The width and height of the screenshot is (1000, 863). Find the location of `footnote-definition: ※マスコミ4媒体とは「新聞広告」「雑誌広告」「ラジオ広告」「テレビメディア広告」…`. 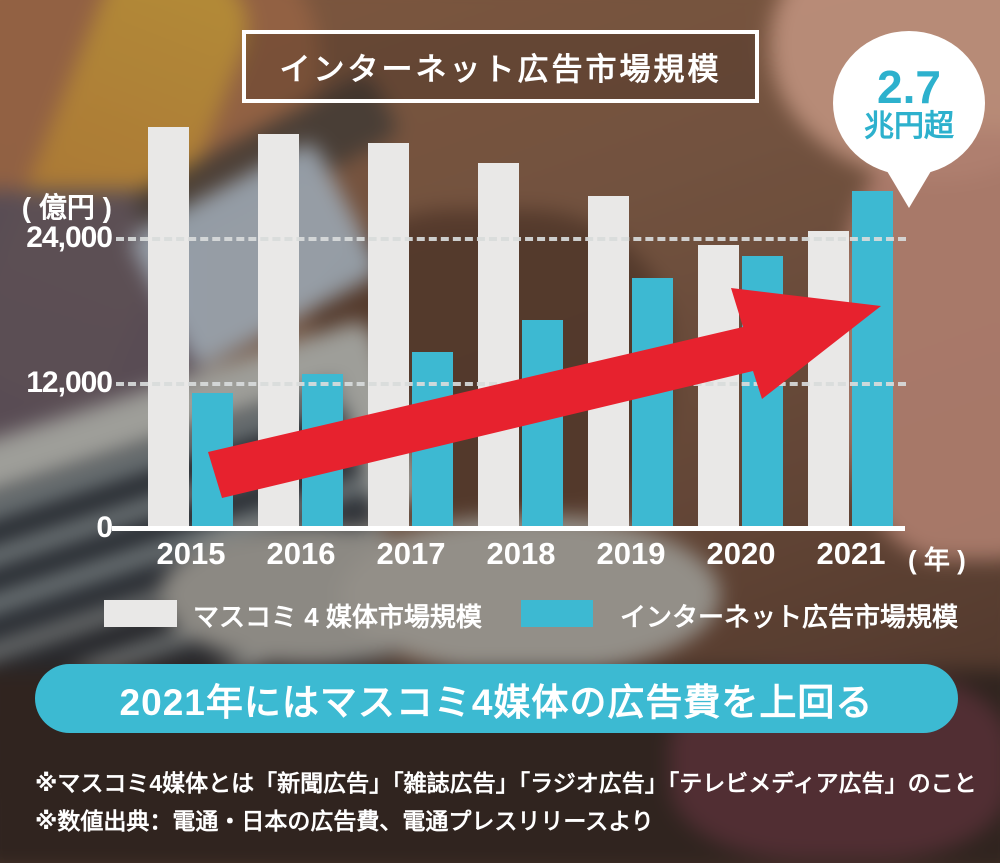

footnote-definition: ※マスコミ4媒体とは「新聞広告」「雑誌広告」「ラジオ広告」「テレビメディア広告」… is located at coordinates (506, 783).